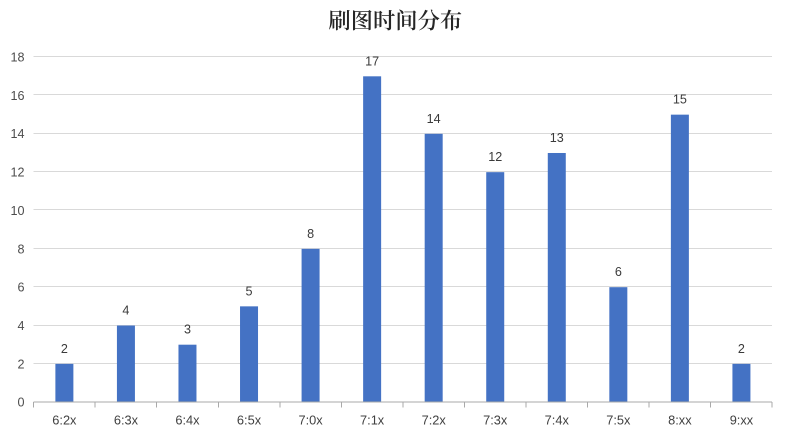  I want to click on svg-text: 8:xx, so click(680, 419).